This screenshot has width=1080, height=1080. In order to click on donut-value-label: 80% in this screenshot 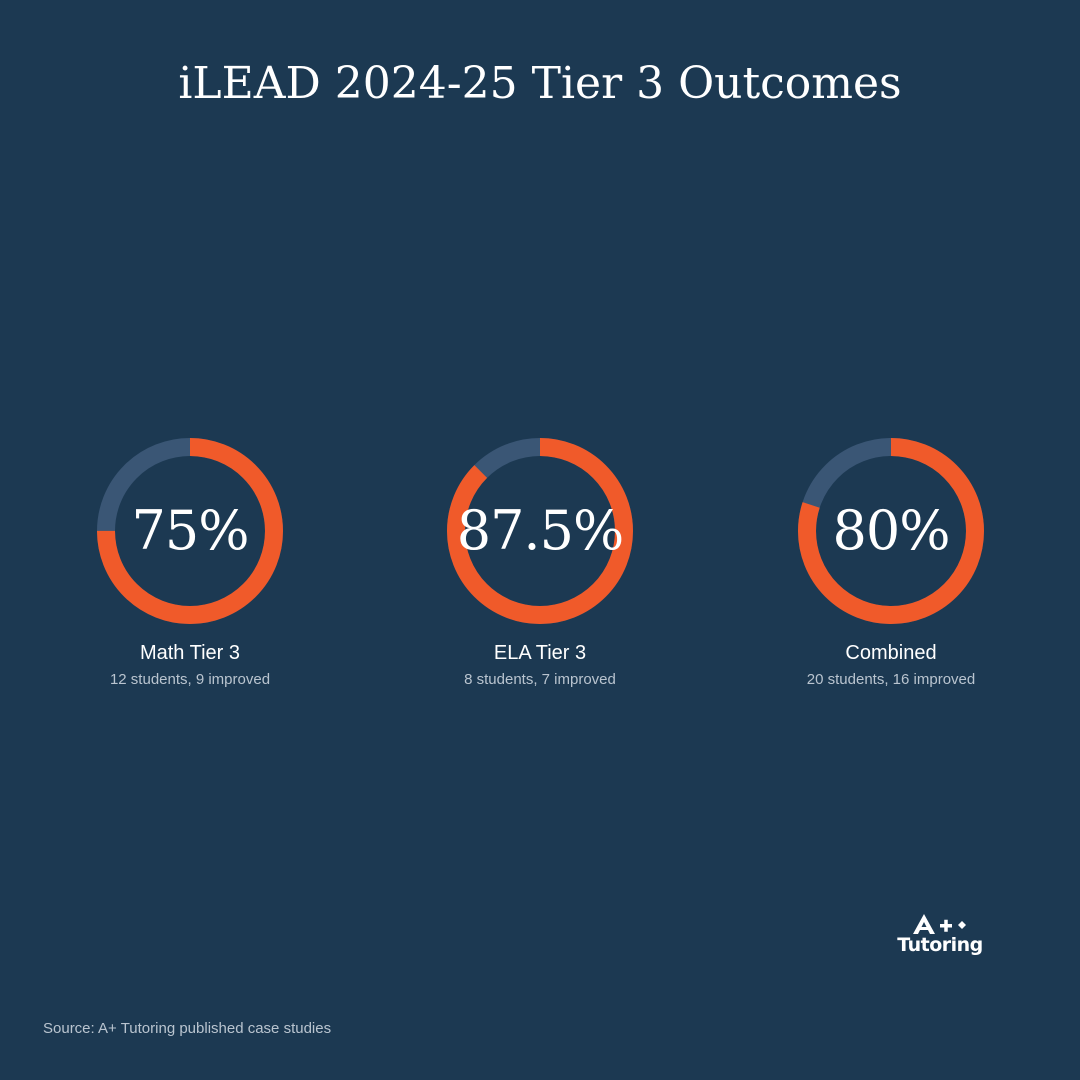, I will do `click(891, 530)`.